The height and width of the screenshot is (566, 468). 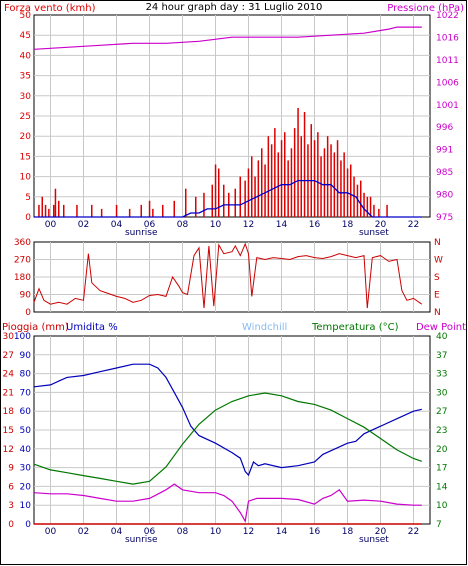 I want to click on climate-panel-sunset-label: sunset, so click(x=374, y=540).